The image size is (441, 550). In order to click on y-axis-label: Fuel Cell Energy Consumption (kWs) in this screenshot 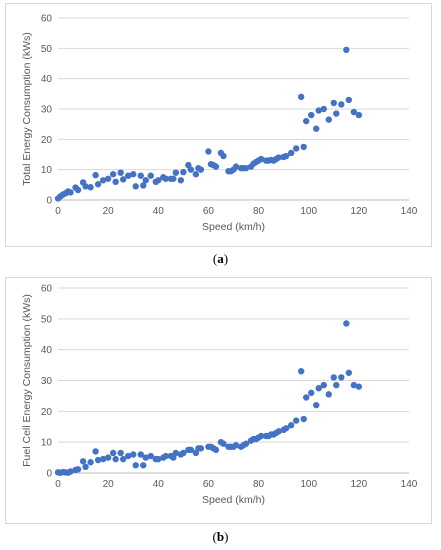, I will do `click(27, 380)`.